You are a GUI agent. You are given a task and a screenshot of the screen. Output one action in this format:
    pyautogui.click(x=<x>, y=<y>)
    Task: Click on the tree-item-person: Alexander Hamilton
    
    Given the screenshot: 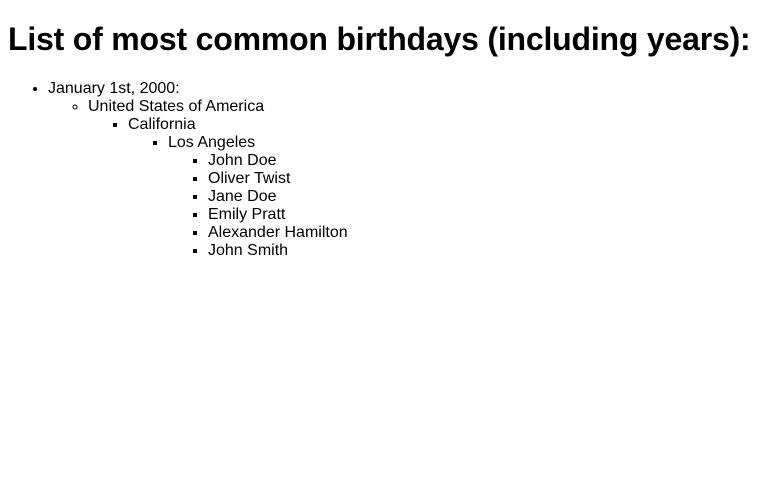 What is the action you would take?
    pyautogui.click(x=484, y=233)
    